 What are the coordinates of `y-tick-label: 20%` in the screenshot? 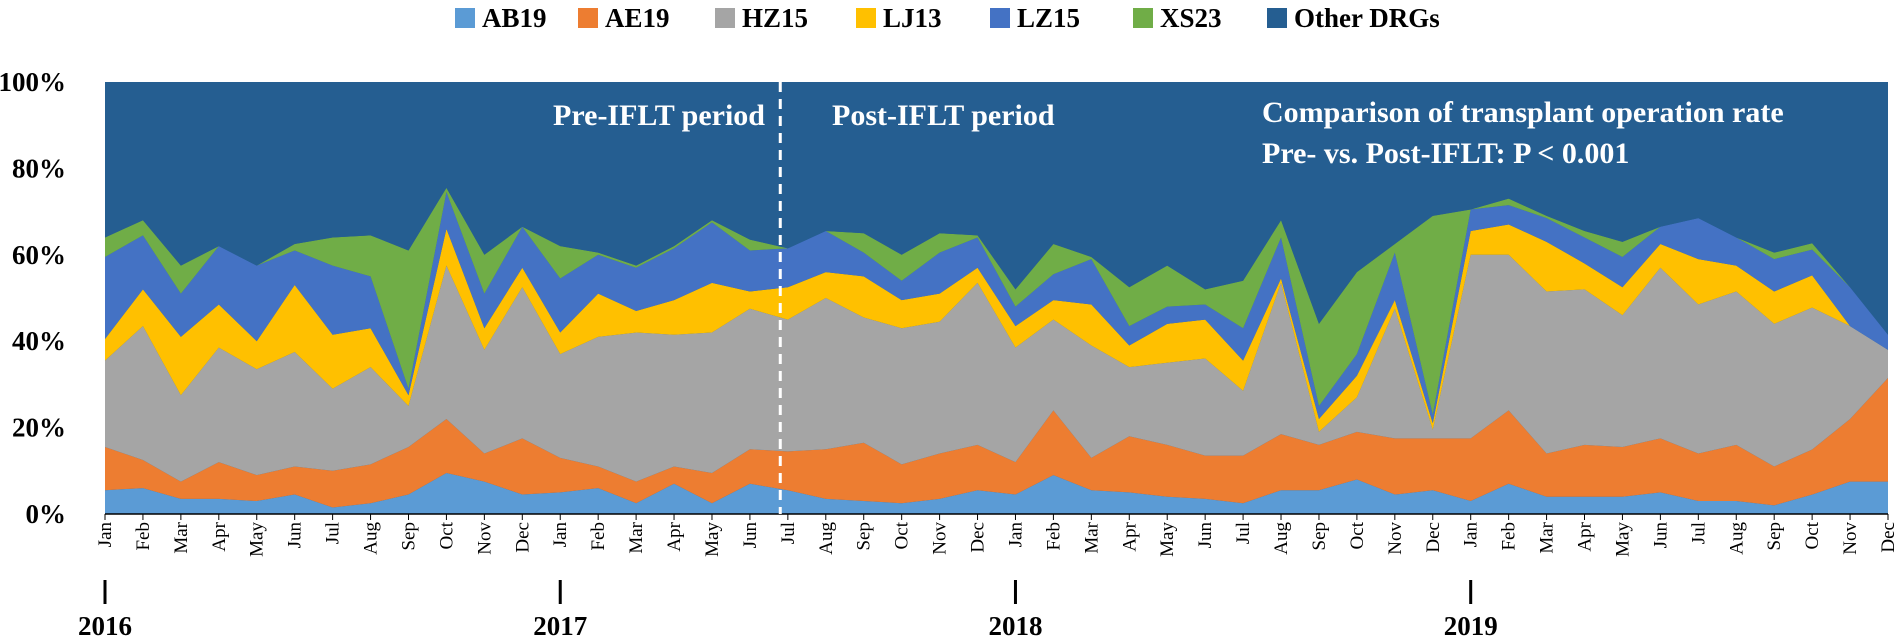 It's located at (39, 428).